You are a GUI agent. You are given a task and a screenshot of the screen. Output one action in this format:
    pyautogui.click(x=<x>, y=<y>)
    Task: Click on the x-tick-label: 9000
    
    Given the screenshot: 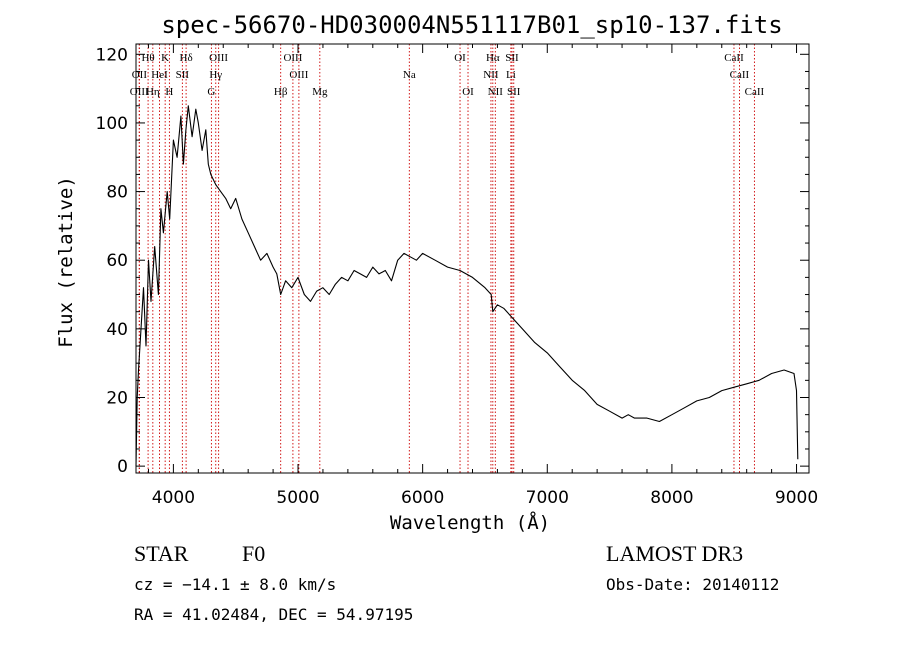 What is the action you would take?
    pyautogui.click(x=796, y=498)
    